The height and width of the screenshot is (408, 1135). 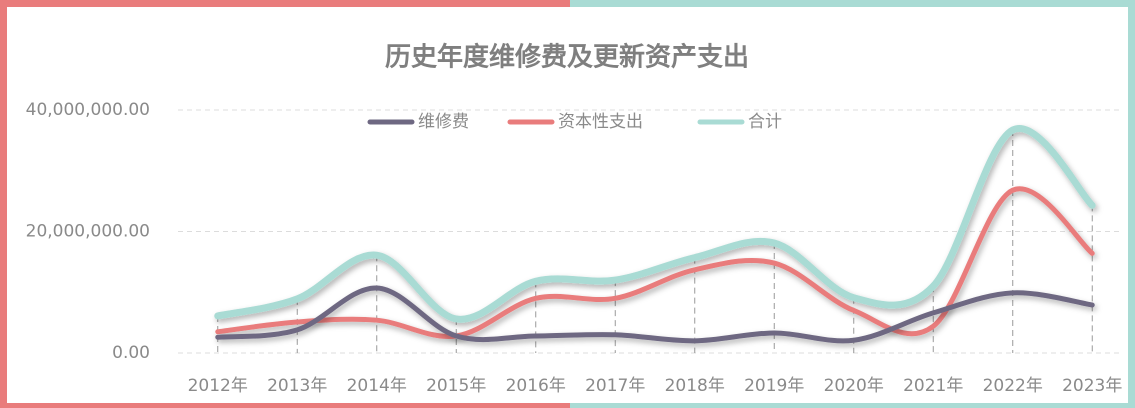 What do you see at coordinates (567, 57) in the screenshot?
I see `chart-title: 历史年度维修费及更新资产支出` at bounding box center [567, 57].